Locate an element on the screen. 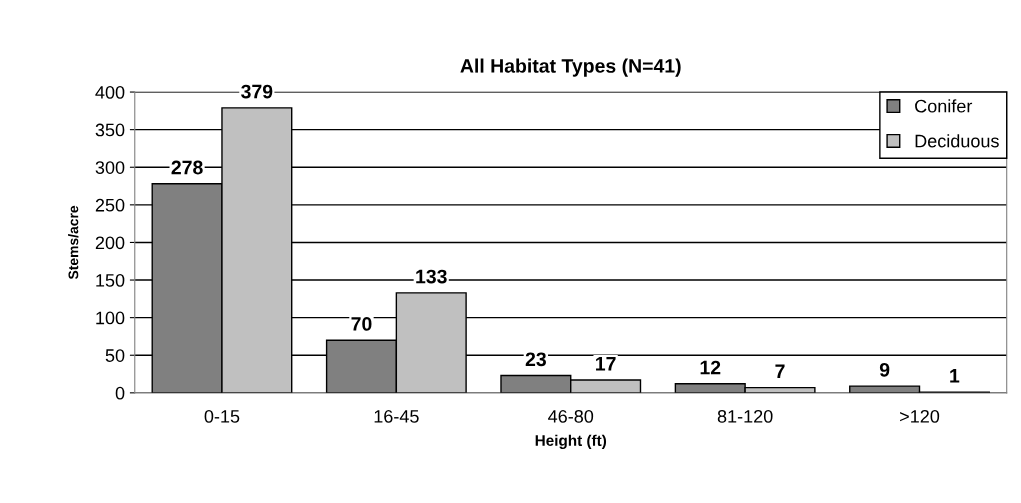 This screenshot has height=503, width=1021. legend-label: Conifer is located at coordinates (944, 106).